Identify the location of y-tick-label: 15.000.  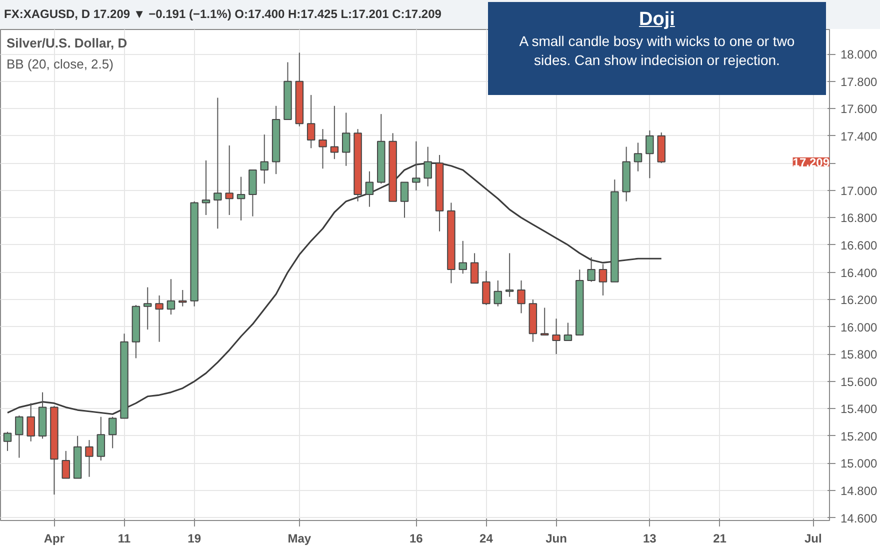
(859, 463).